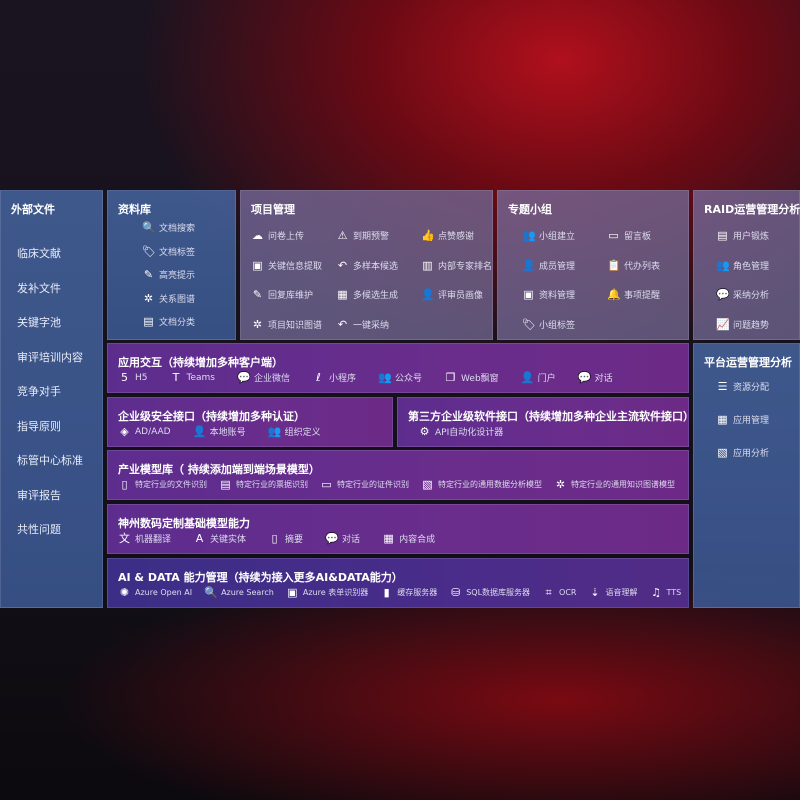 The width and height of the screenshot is (800, 800). Describe the element at coordinates (219, 431) in the screenshot. I see `item-account-1: 👤 本地账号` at that location.